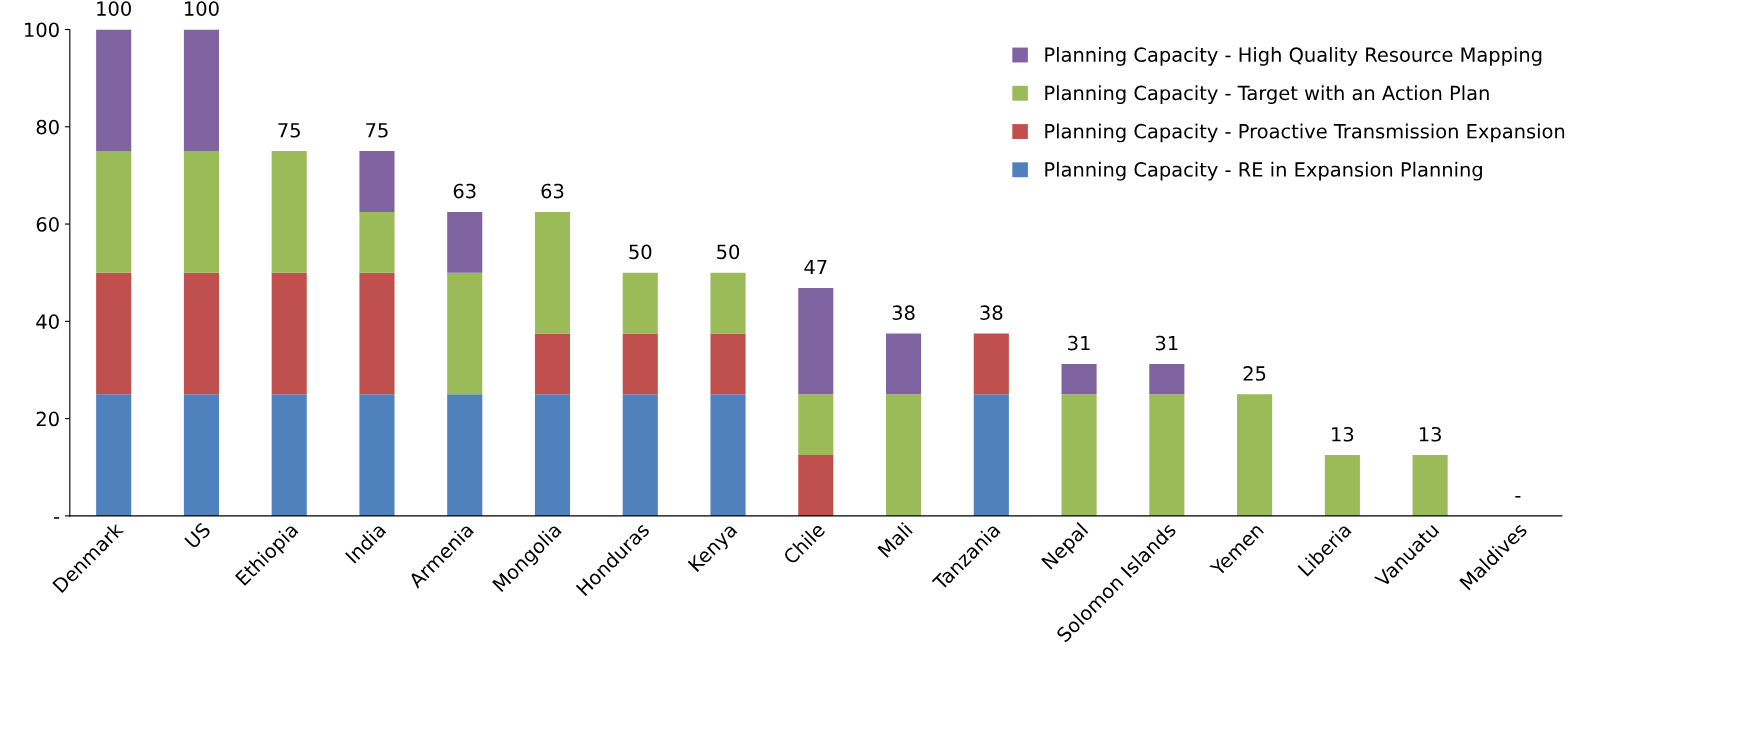 The width and height of the screenshot is (1745, 737). I want to click on total-label: 25, so click(1254, 373).